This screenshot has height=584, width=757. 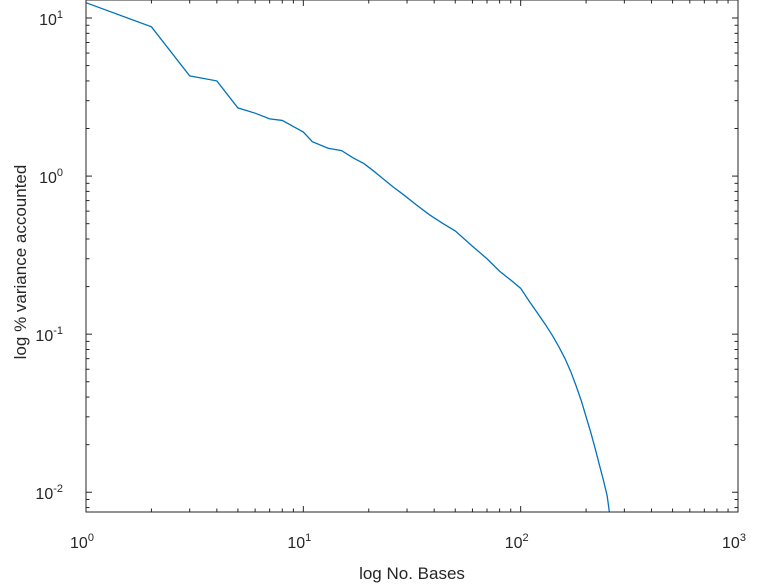 What do you see at coordinates (517, 542) in the screenshot?
I see `x-tick-label: 10²` at bounding box center [517, 542].